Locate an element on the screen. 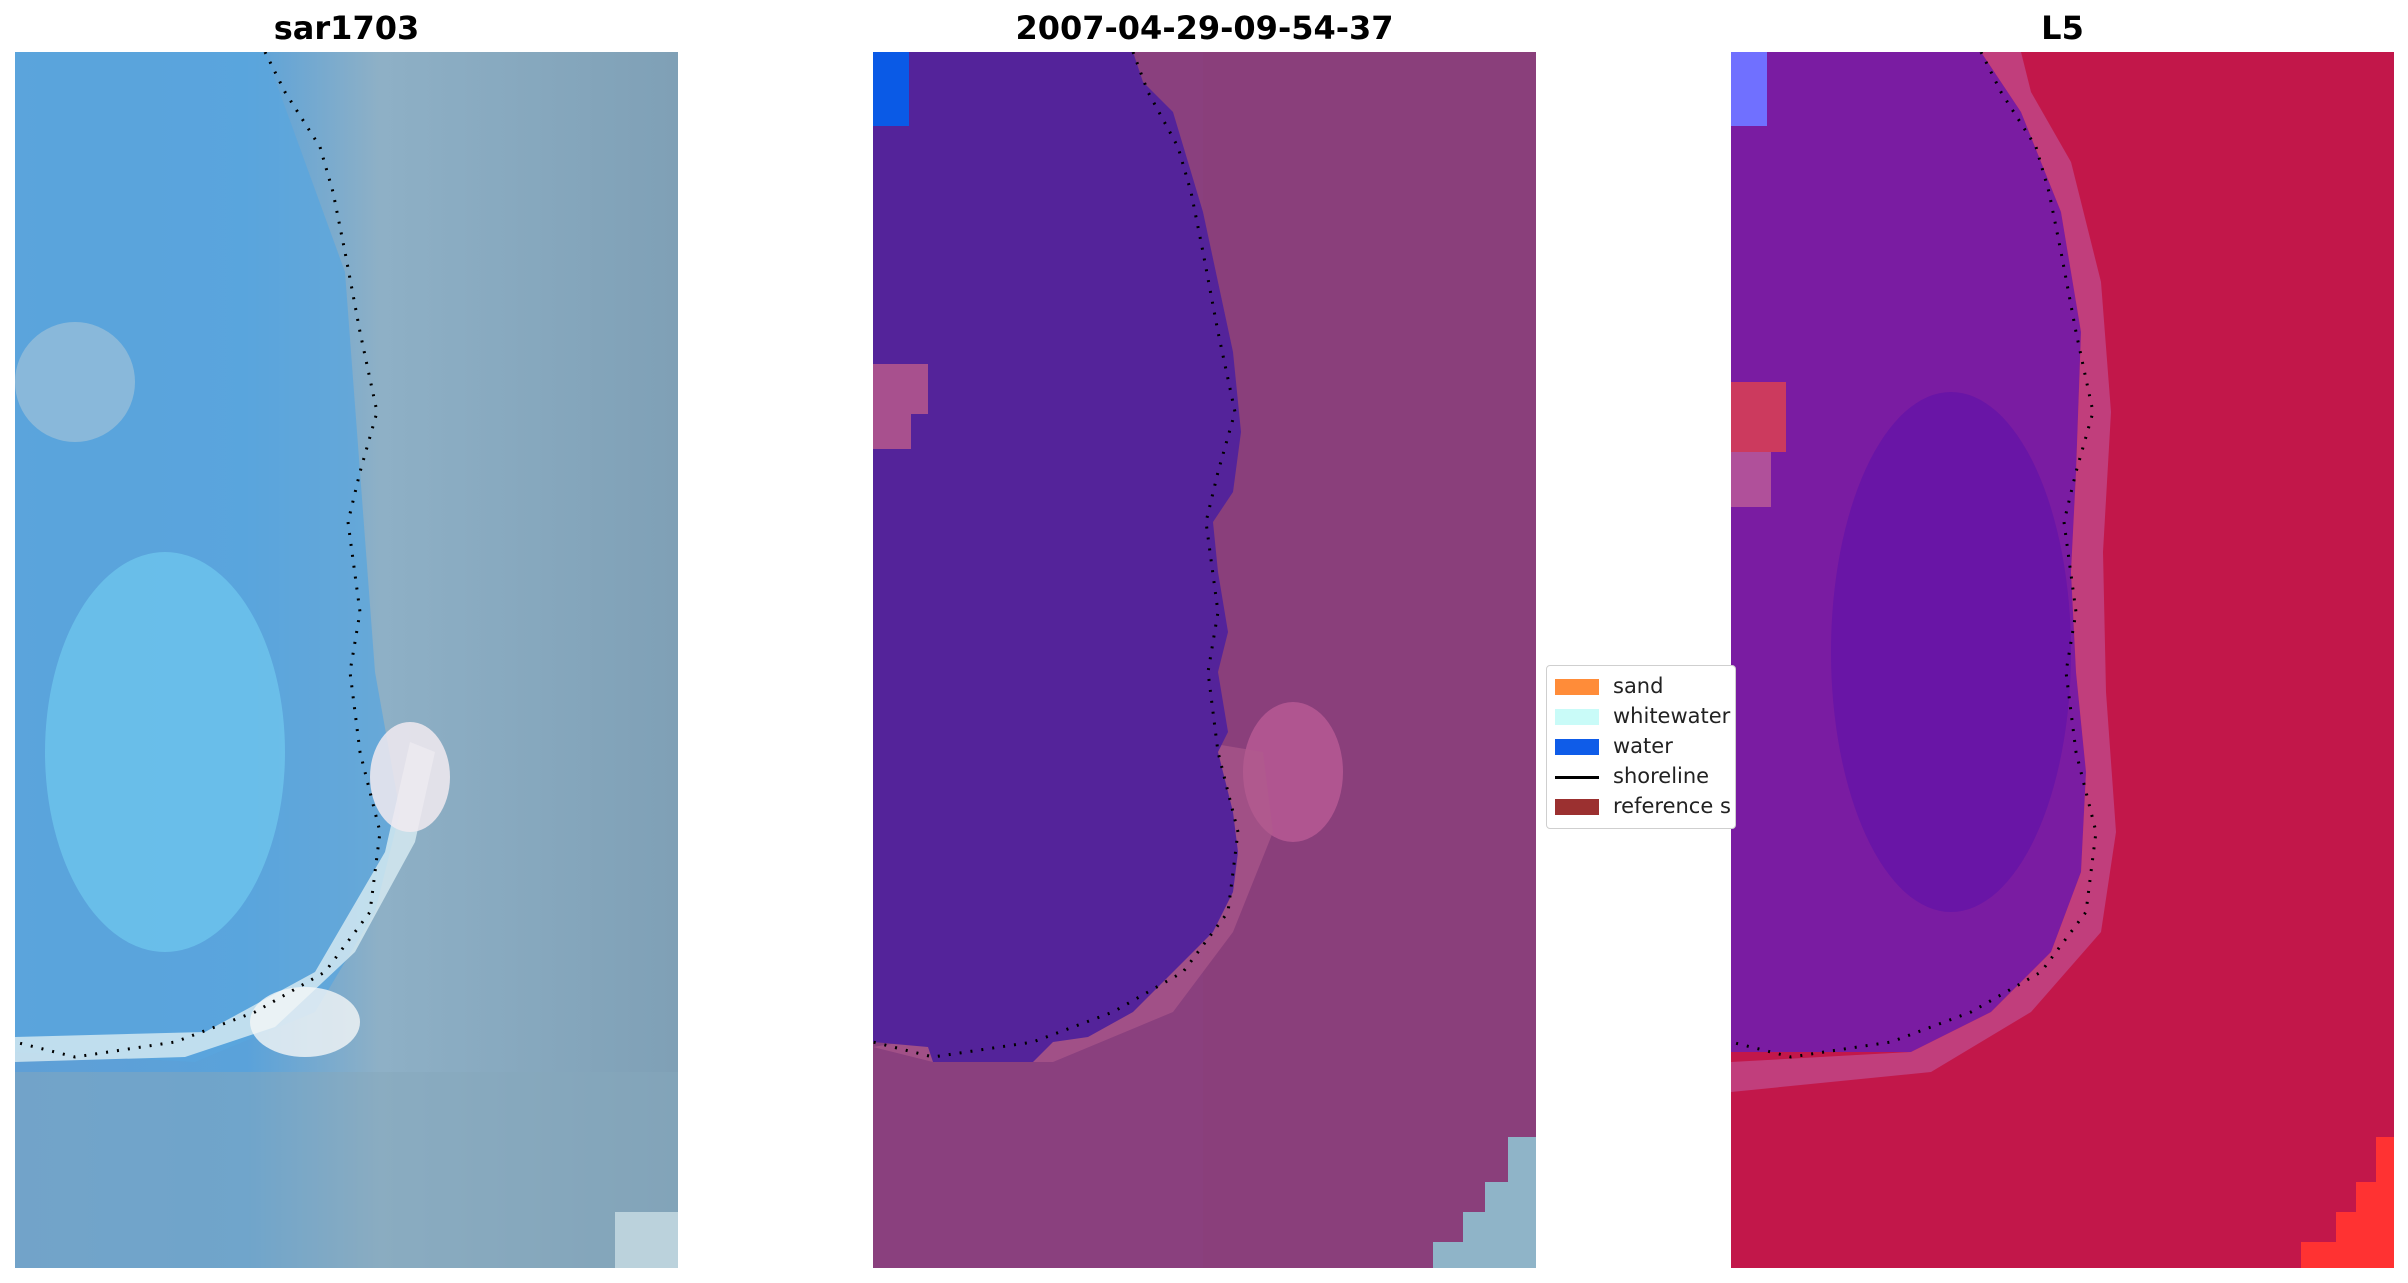 The width and height of the screenshot is (2408, 1283). panel-title-3: L5 is located at coordinates (2062, 28).